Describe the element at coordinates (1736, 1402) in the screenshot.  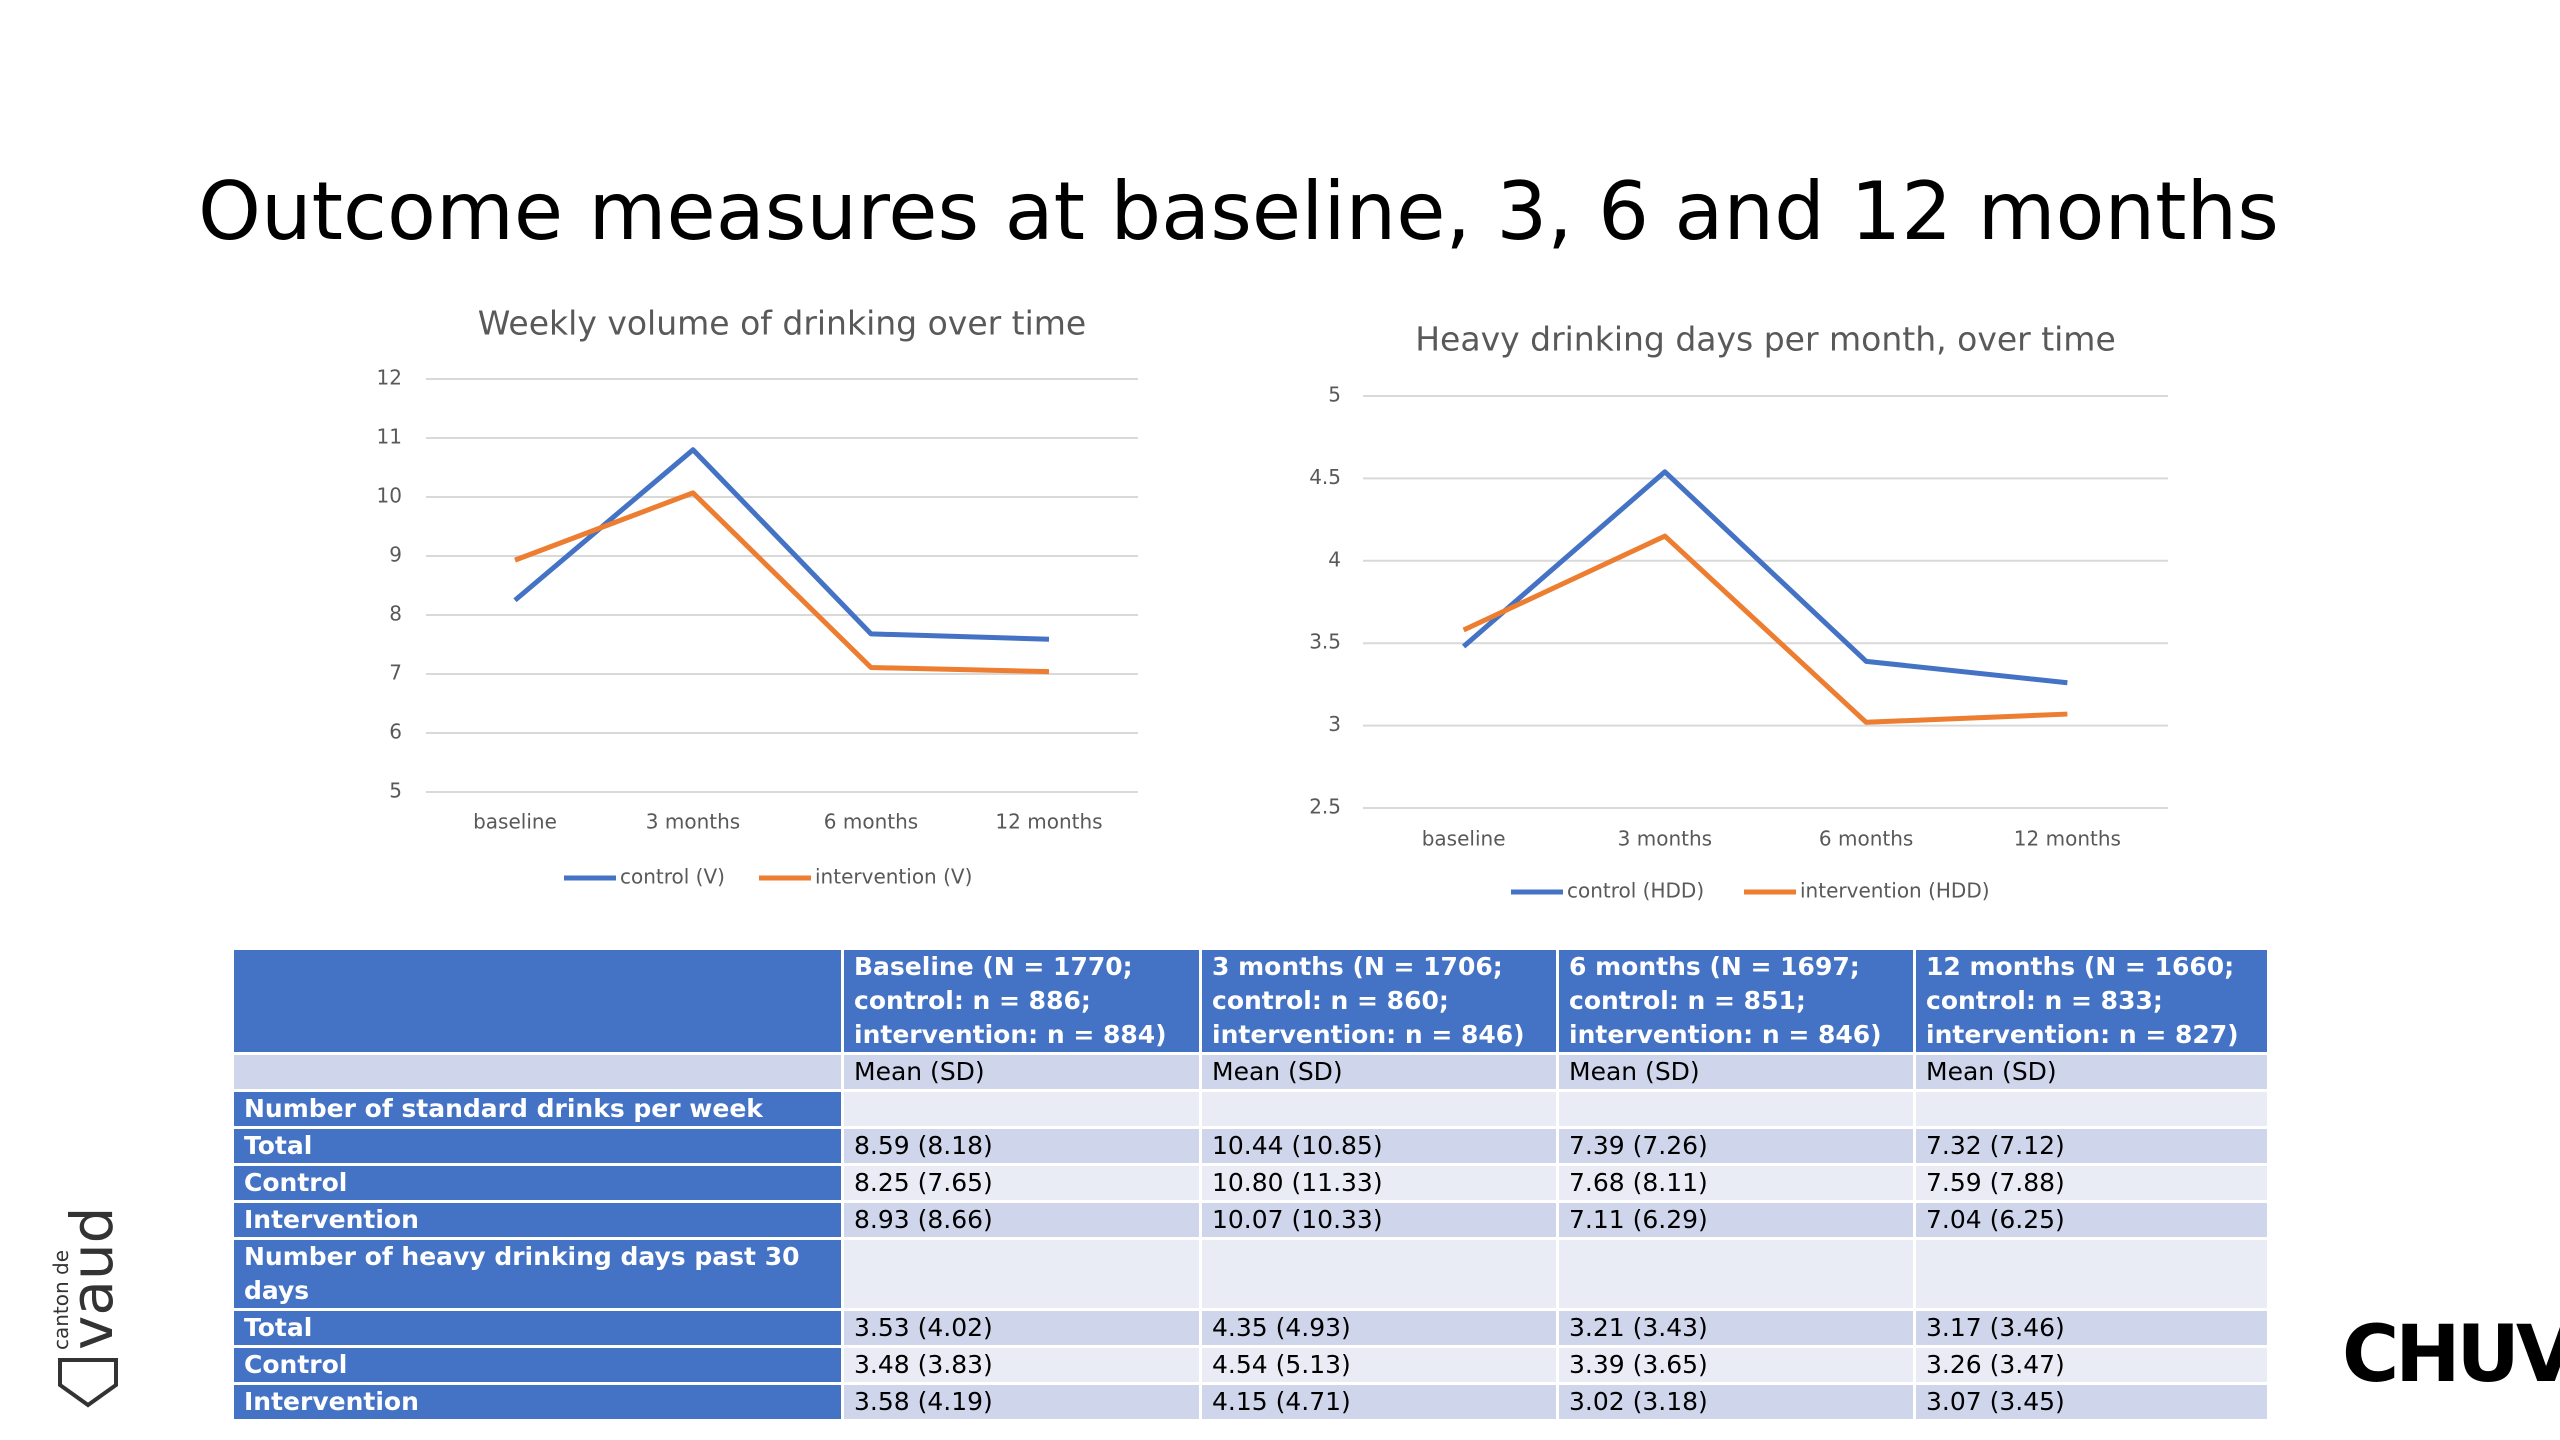
I see `cell: 3.02 (3.18)` at that location.